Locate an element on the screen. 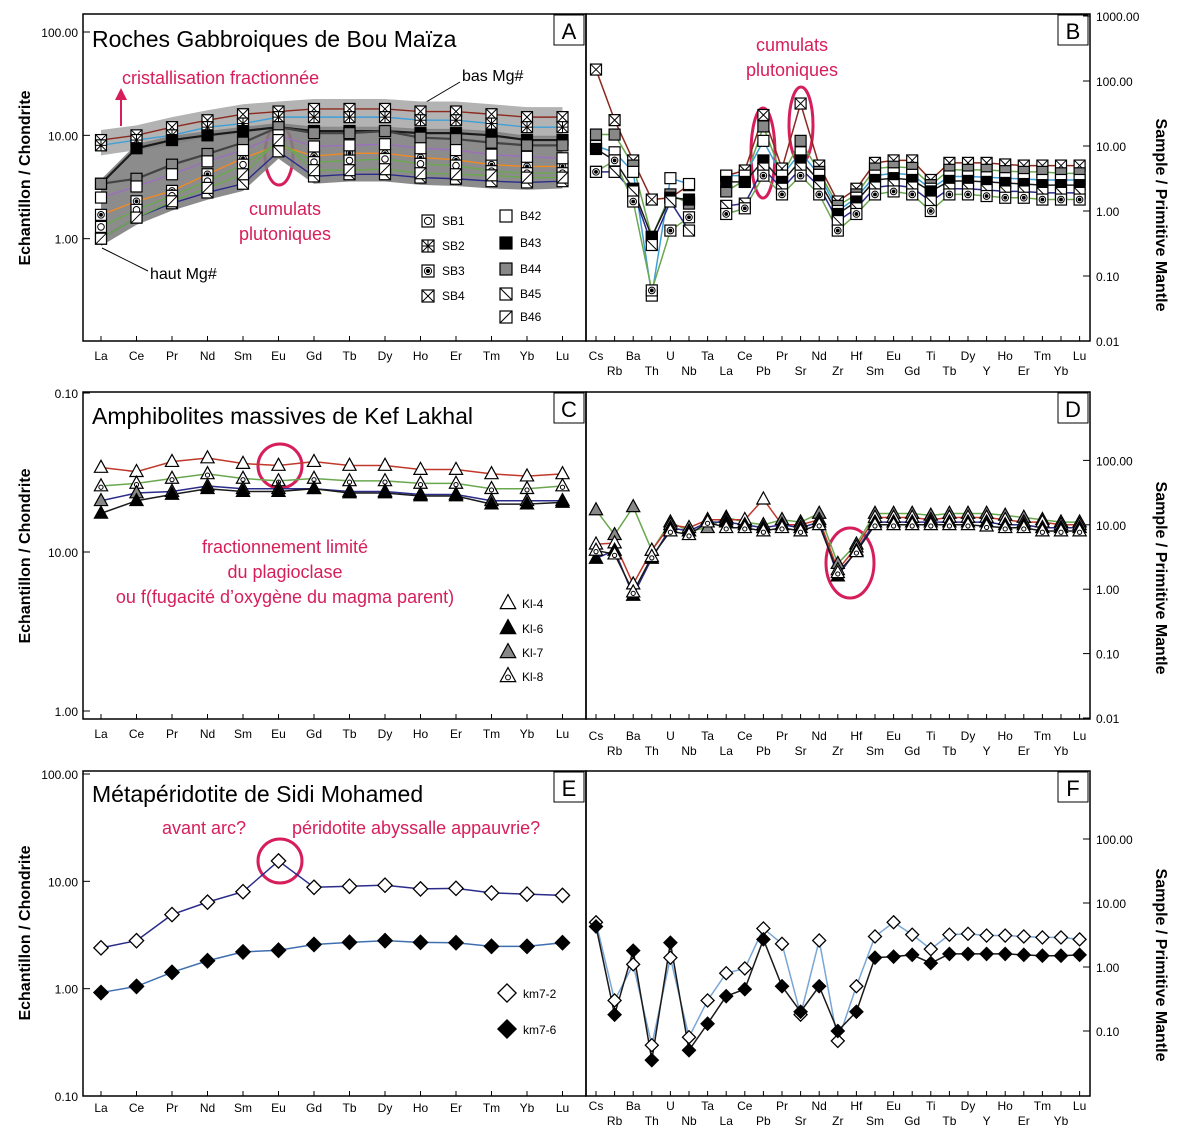  legend-label: Kl-7 is located at coordinates (533, 653).